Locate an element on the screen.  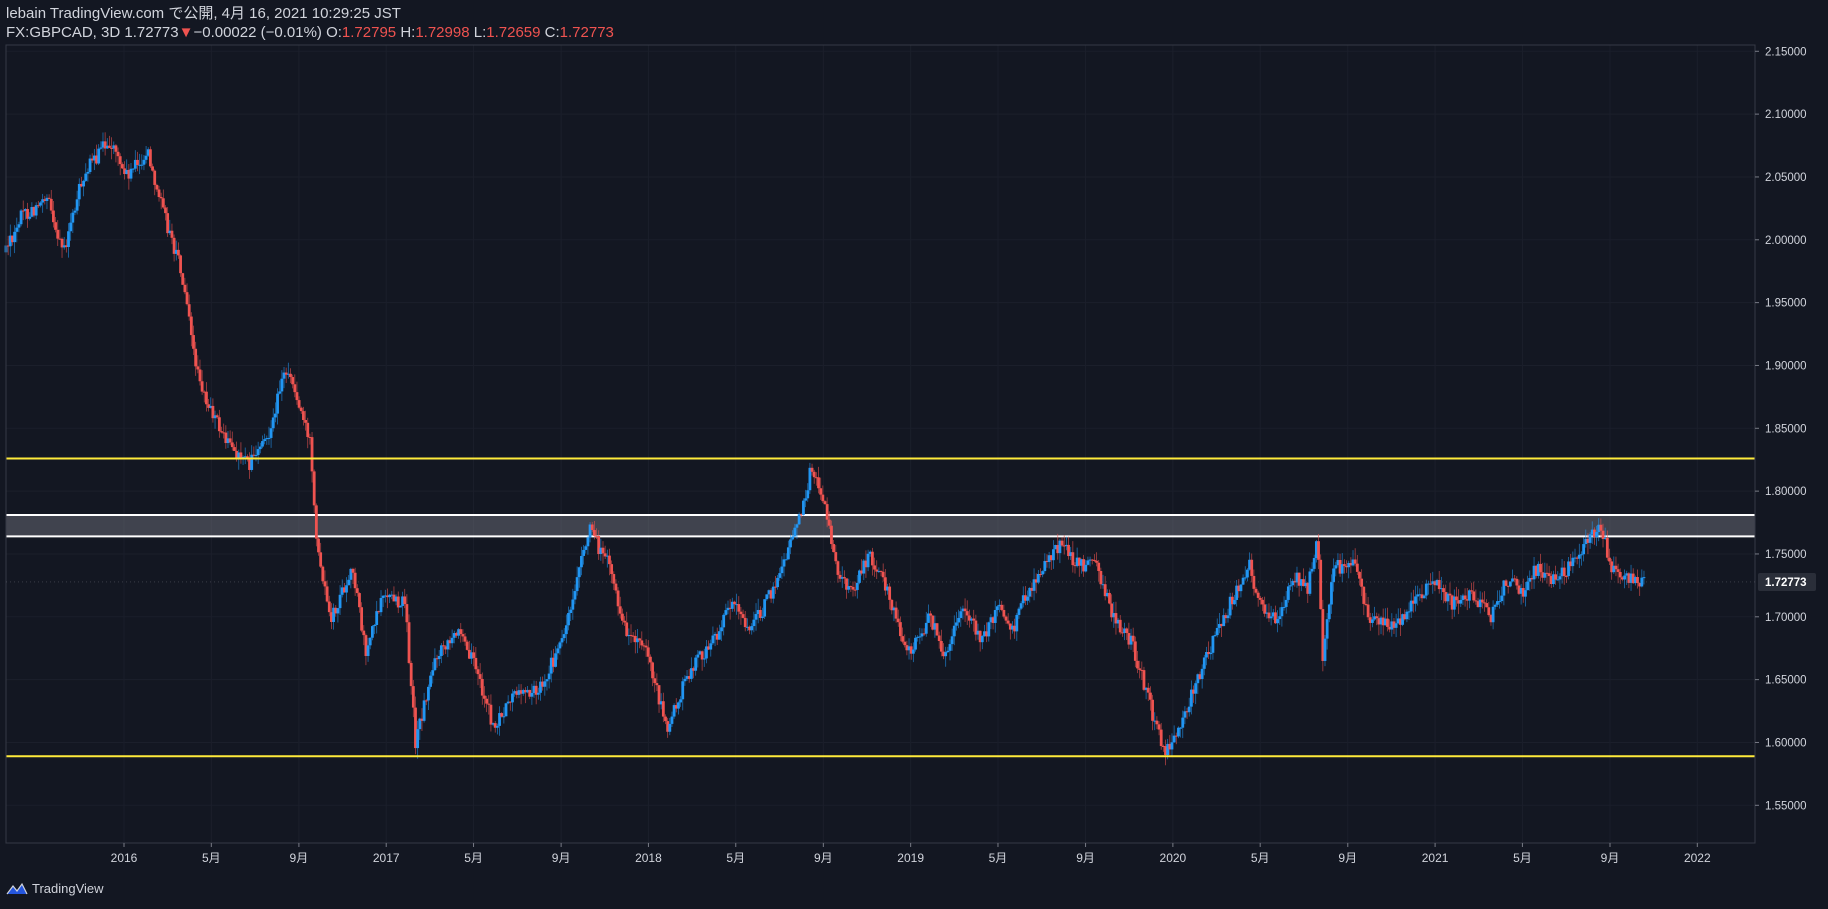
time-tick-label: 2022 is located at coordinates (1697, 858).